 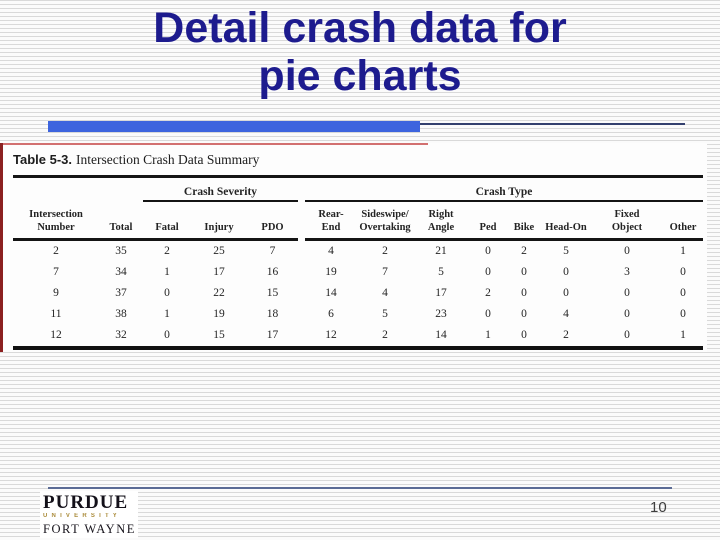 What do you see at coordinates (89, 529) in the screenshot?
I see `logo-fort-wayne-text: FORT WAYNE` at bounding box center [89, 529].